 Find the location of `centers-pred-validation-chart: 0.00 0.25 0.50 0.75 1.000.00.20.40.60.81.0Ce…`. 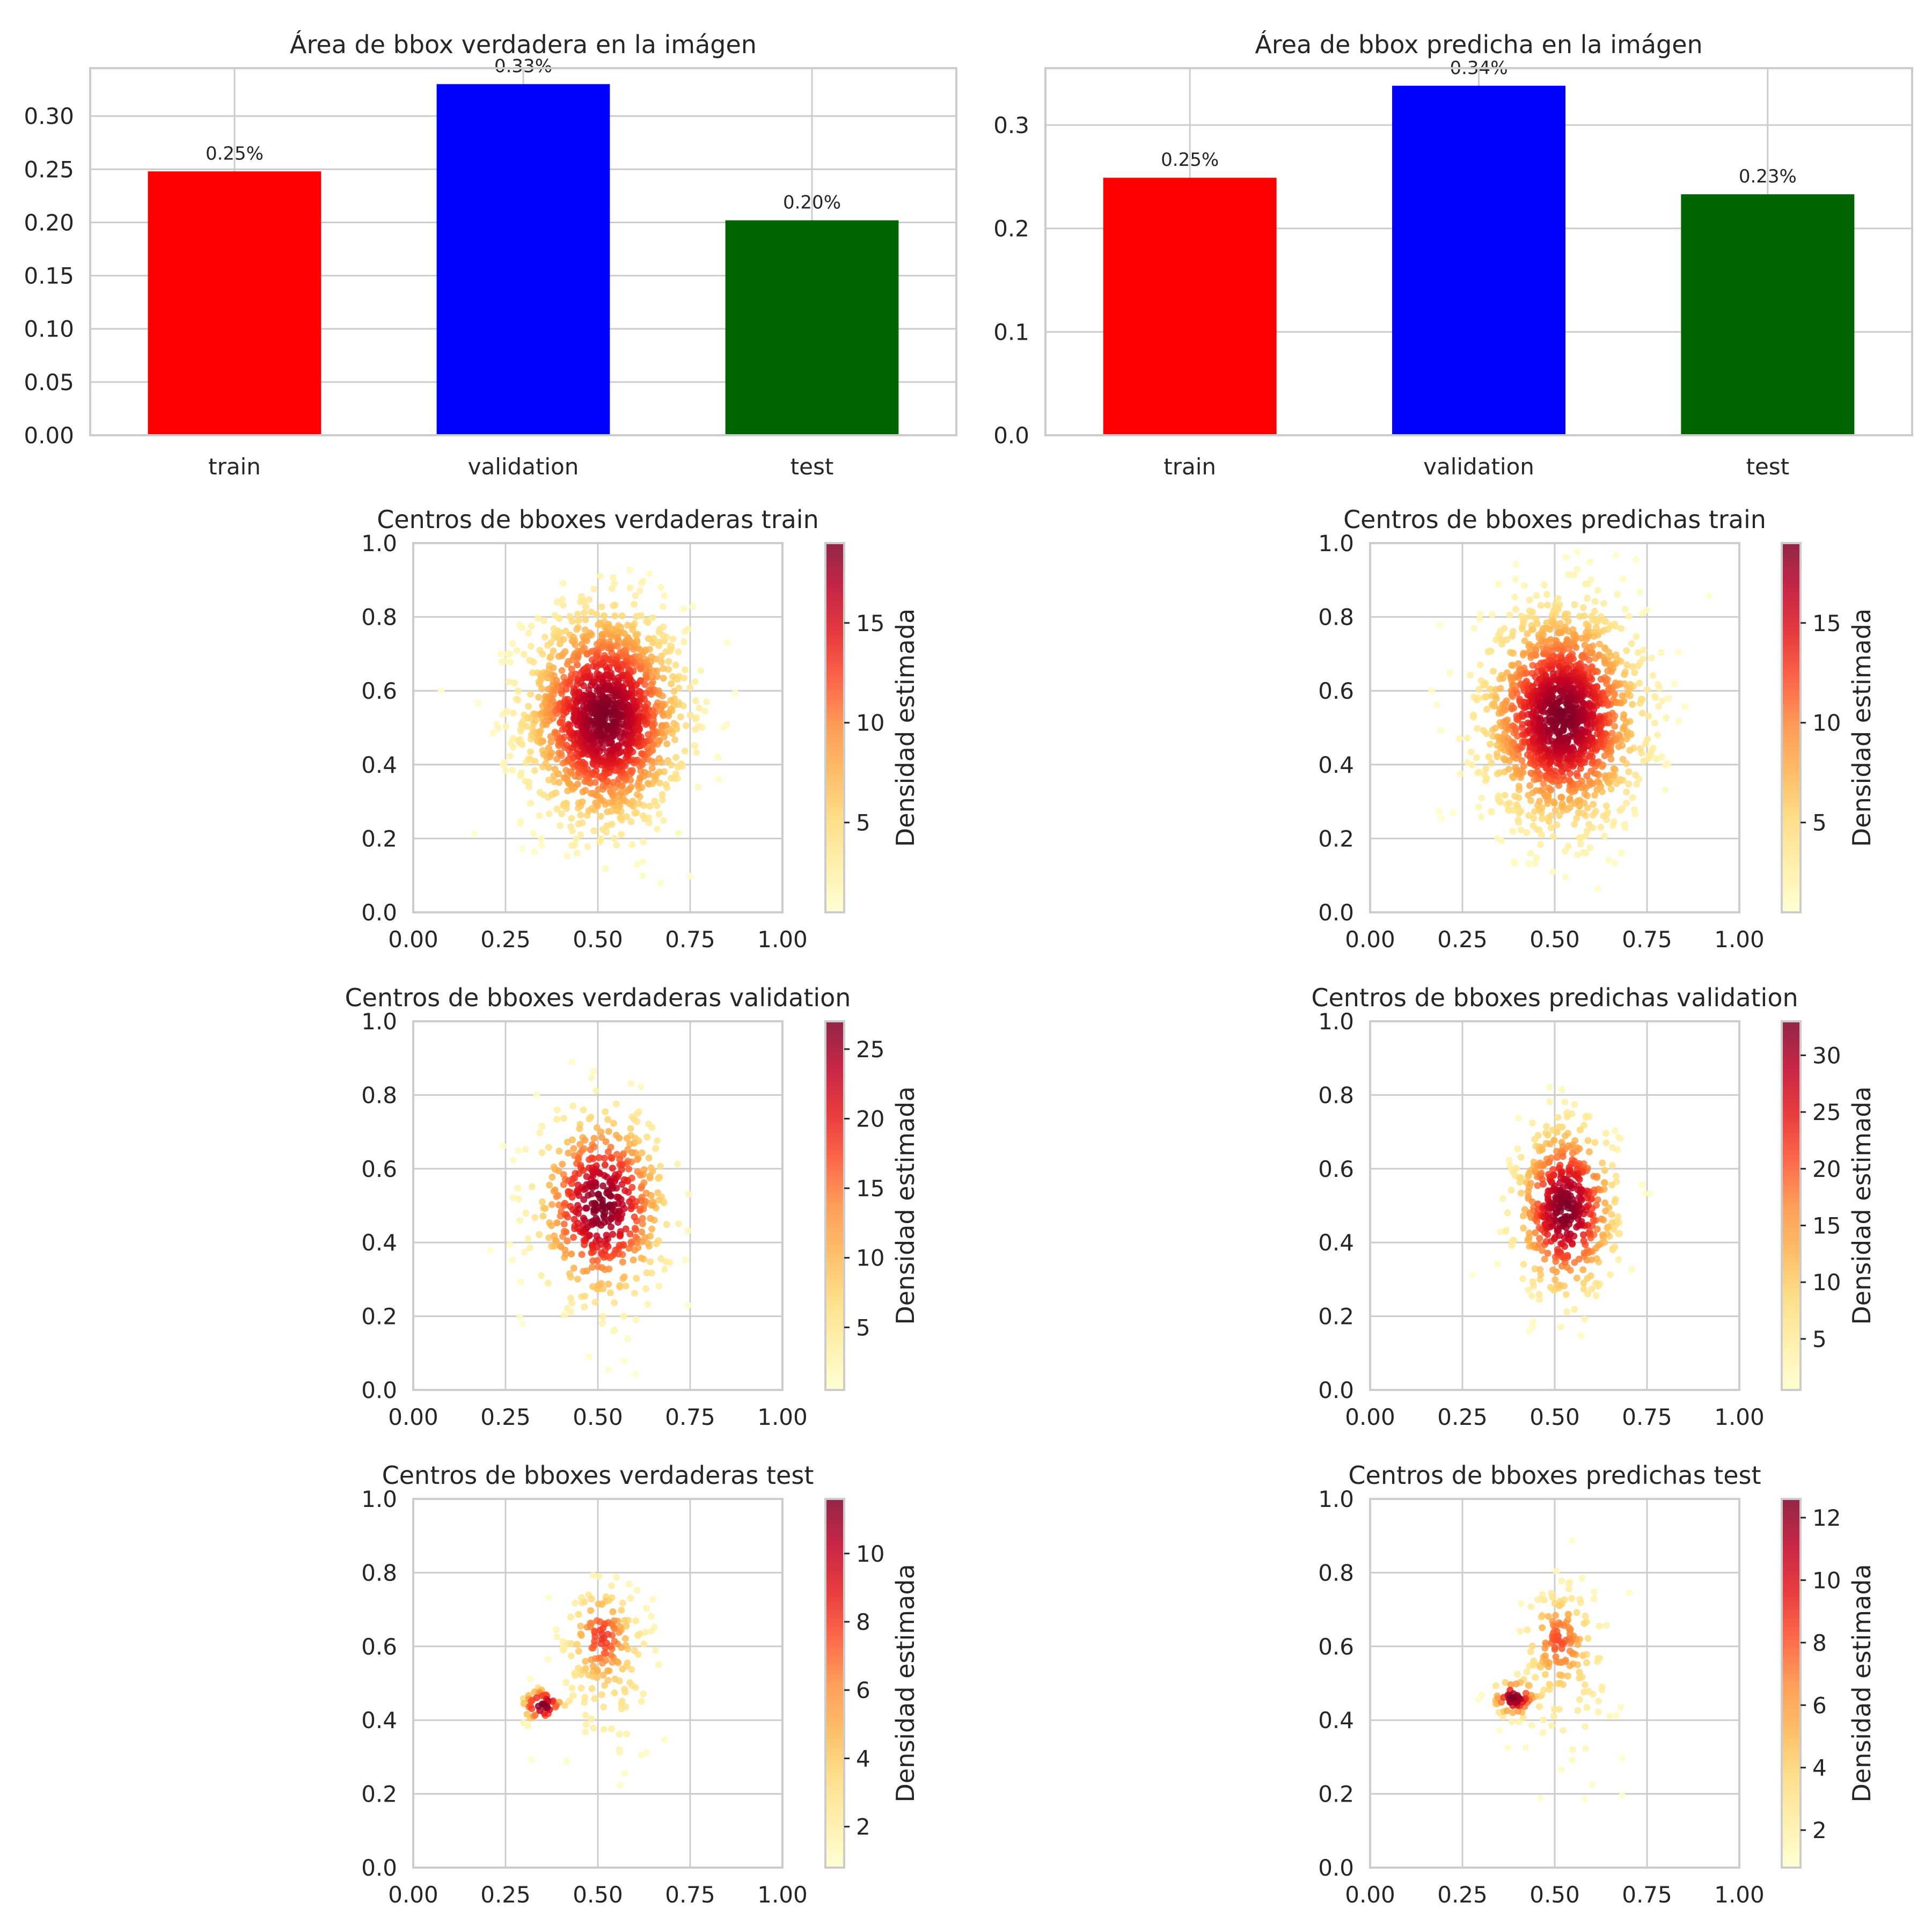

centers-pred-validation-chart: 0.00 0.25 0.50 0.75 1.000.00.20.40.60.81.0Ce… is located at coordinates (1593, 1206).